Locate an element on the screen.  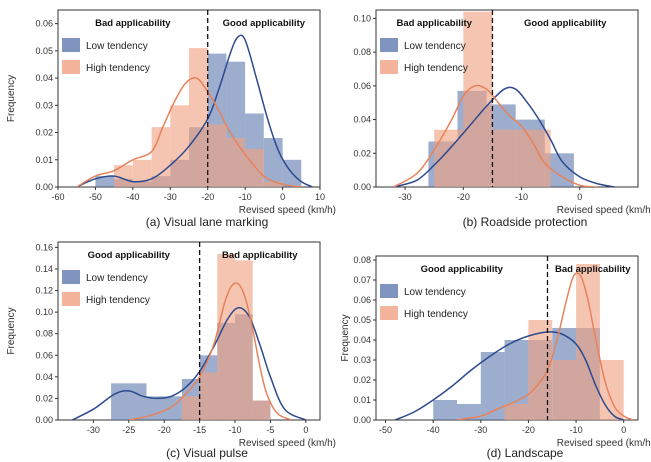
panel-caption: (c) Visual pulse is located at coordinates (207, 453).